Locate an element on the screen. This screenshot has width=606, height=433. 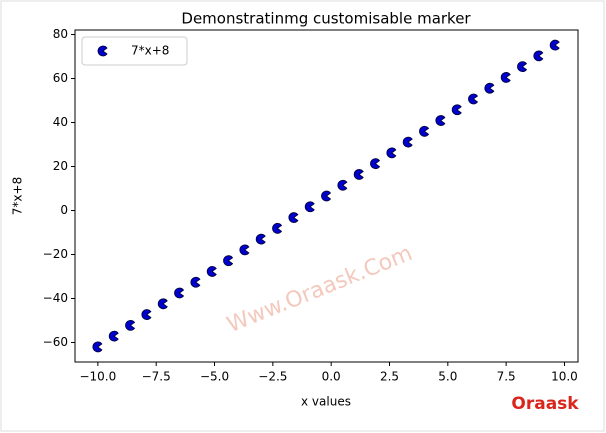
logo: Oraask is located at coordinates (545, 404).